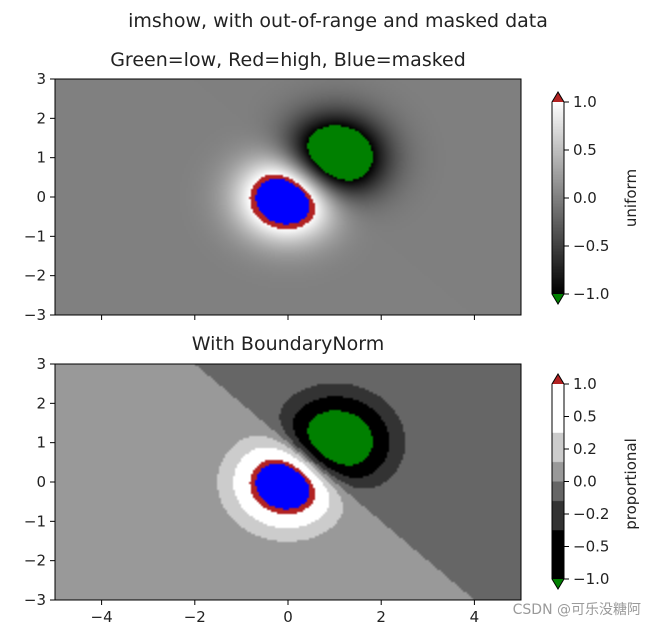 Image resolution: width=655 pixels, height=632 pixels. What do you see at coordinates (631, 484) in the screenshot?
I see `bottom-colorbar-label: proportional` at bounding box center [631, 484].